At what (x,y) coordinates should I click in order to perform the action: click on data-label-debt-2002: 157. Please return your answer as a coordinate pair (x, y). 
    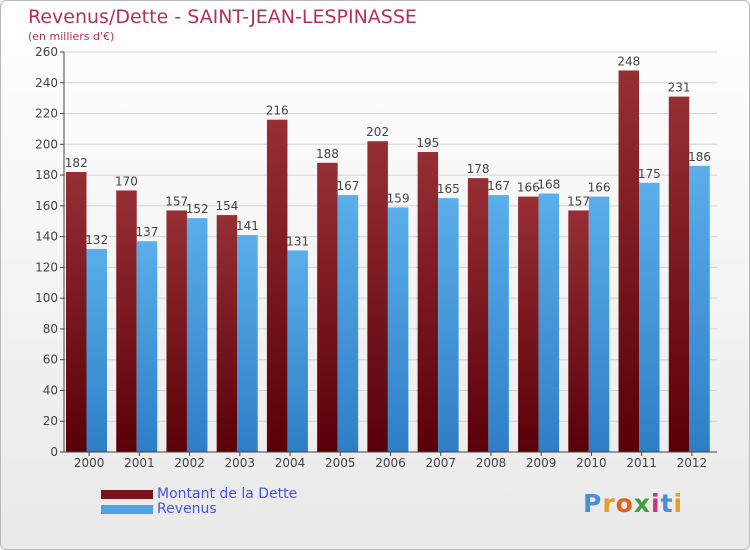
    Looking at the image, I should click on (176, 201).